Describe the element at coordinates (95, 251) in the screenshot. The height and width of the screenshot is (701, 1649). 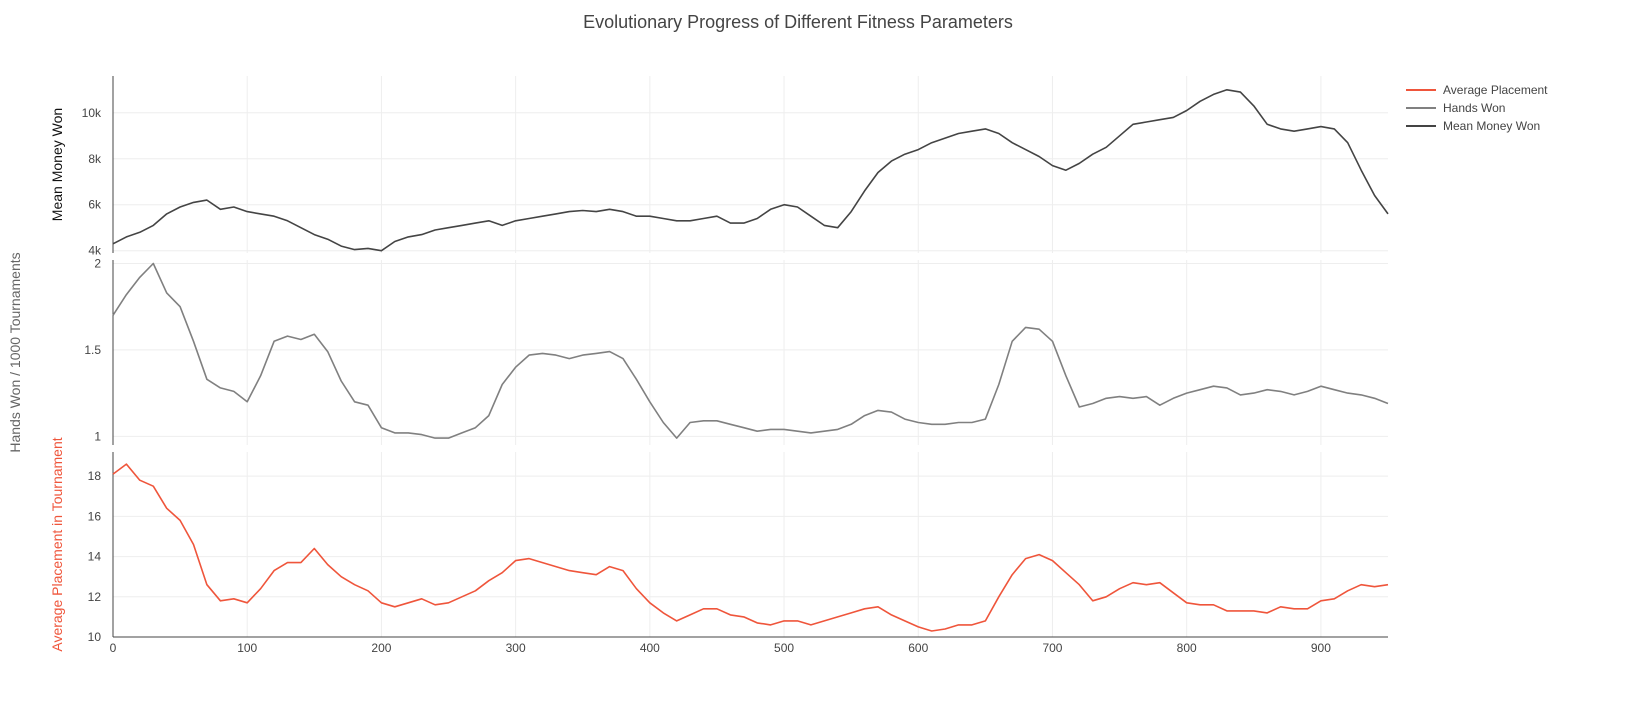
I see `y-tick-label: 4k` at that location.